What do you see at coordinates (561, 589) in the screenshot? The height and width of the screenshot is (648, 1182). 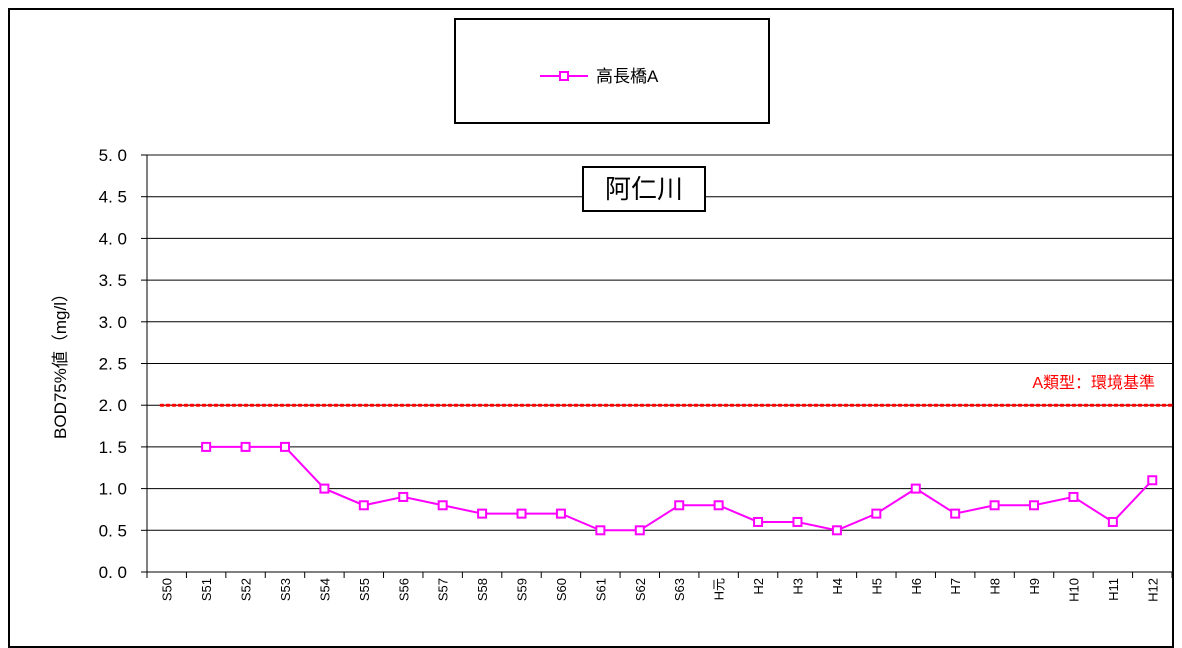 I see `x-tick-label: S60` at bounding box center [561, 589].